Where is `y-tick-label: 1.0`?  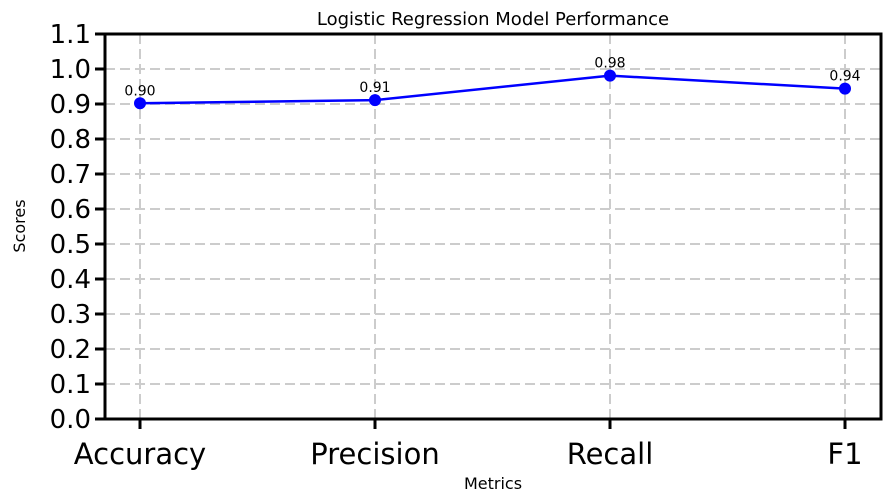 y-tick-label: 1.0 is located at coordinates (70, 70).